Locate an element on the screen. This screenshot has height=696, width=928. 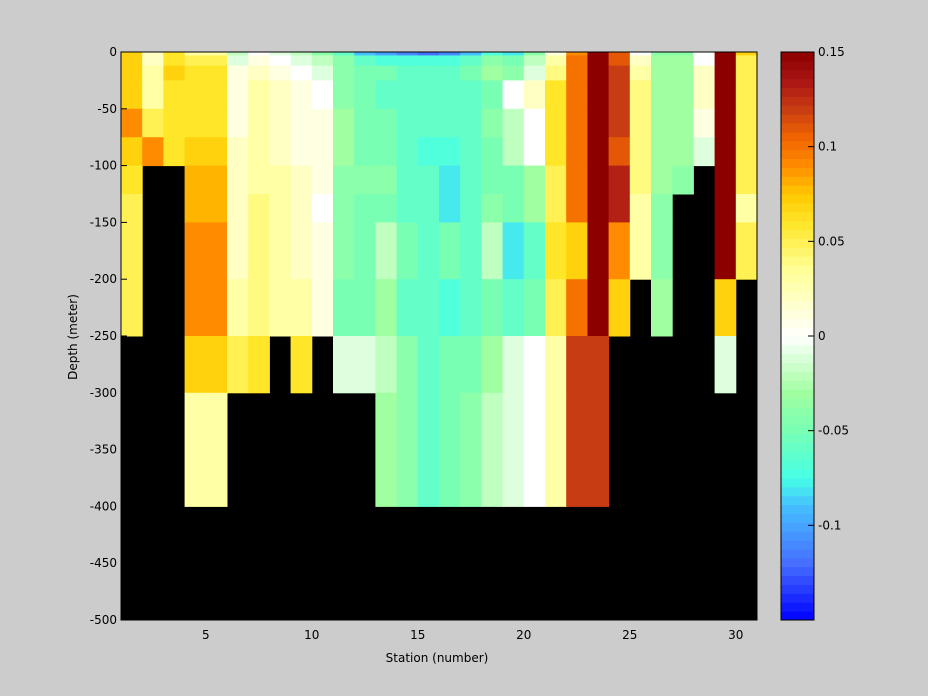
colorbar-tick-label: 0.1 is located at coordinates (827, 147).